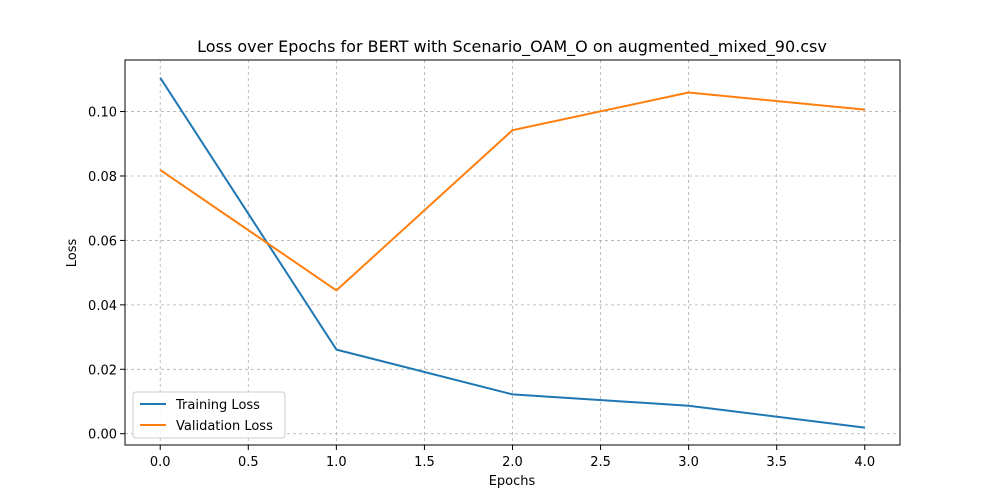  Describe the element at coordinates (864, 462) in the screenshot. I see `x-tick-label: 4.0` at that location.